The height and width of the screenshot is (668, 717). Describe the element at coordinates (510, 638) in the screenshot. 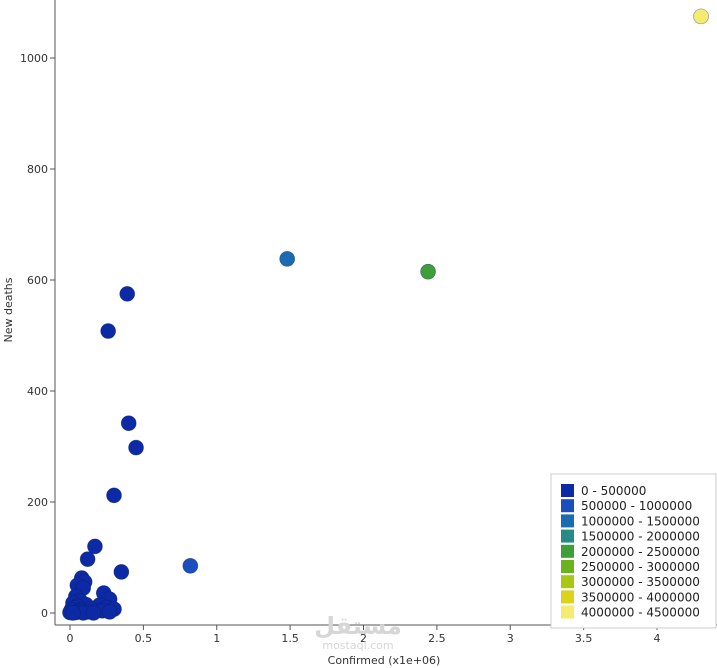

I see `x-tick-label: 3` at that location.